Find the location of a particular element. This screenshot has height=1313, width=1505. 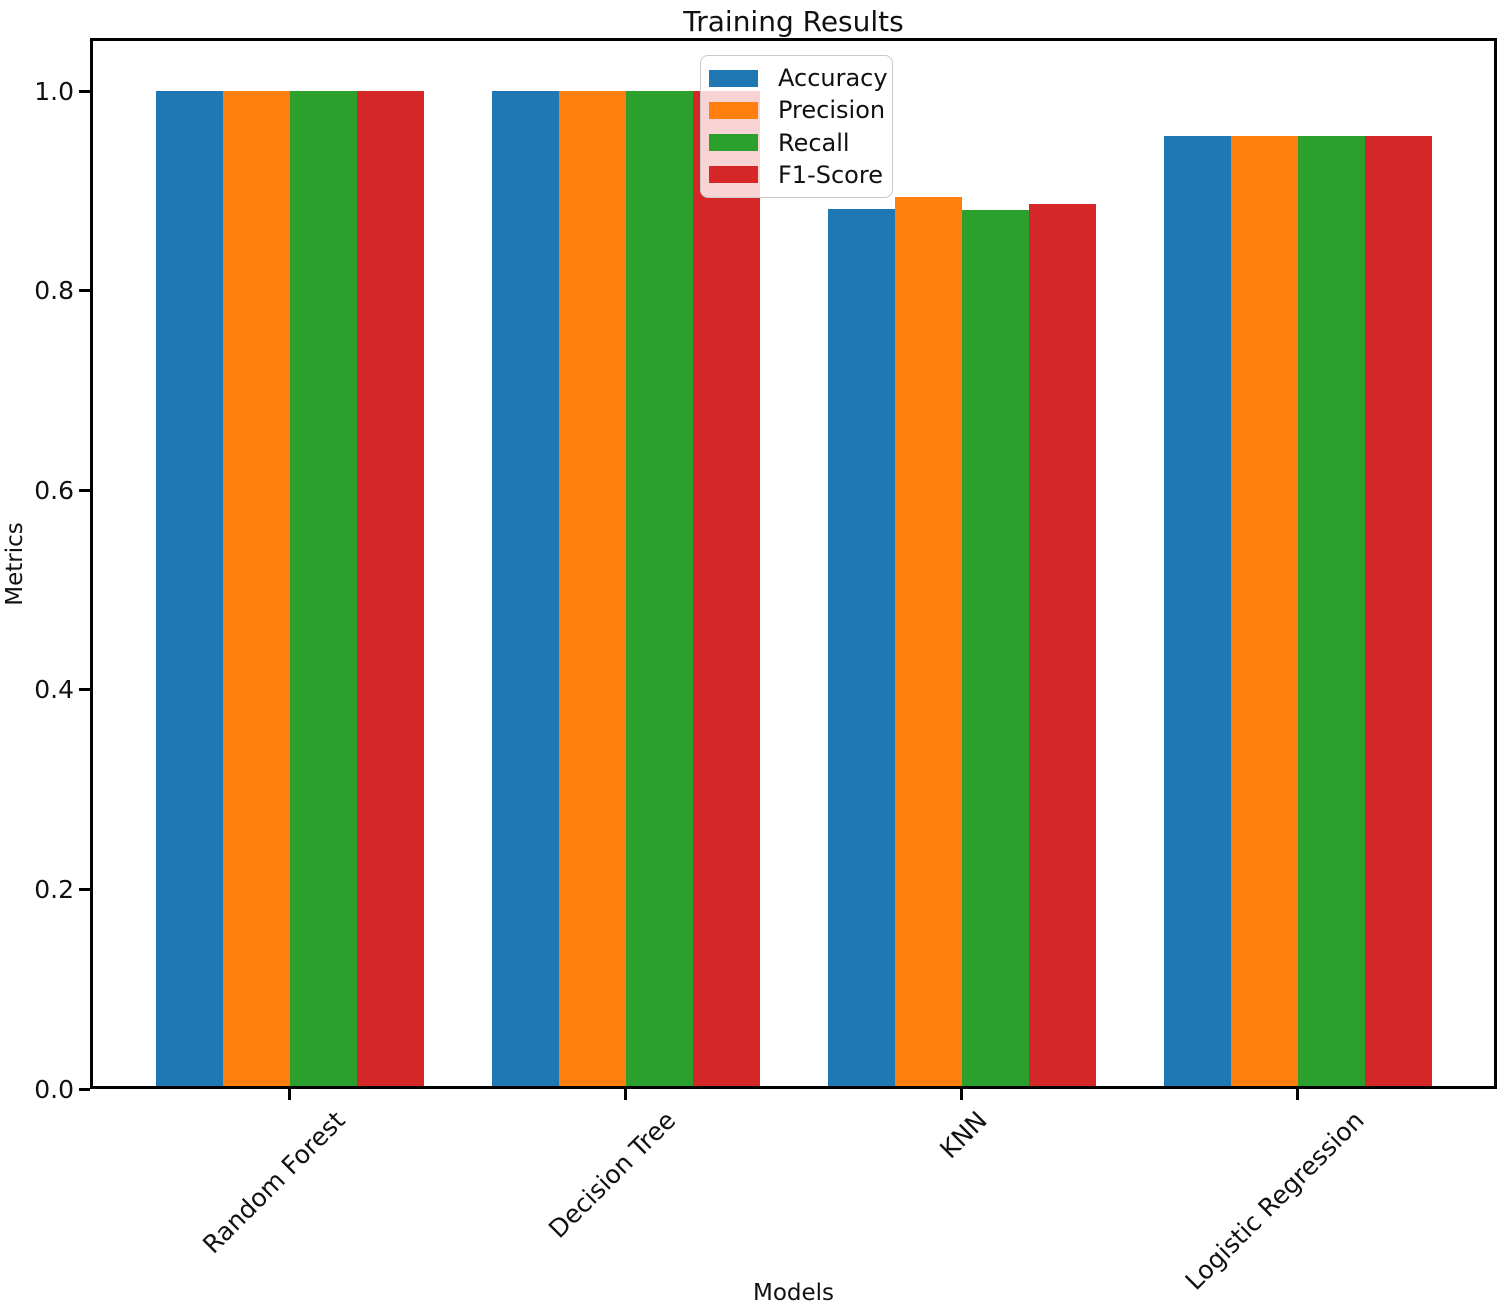

legend-swatch-recall is located at coordinates (733, 143).